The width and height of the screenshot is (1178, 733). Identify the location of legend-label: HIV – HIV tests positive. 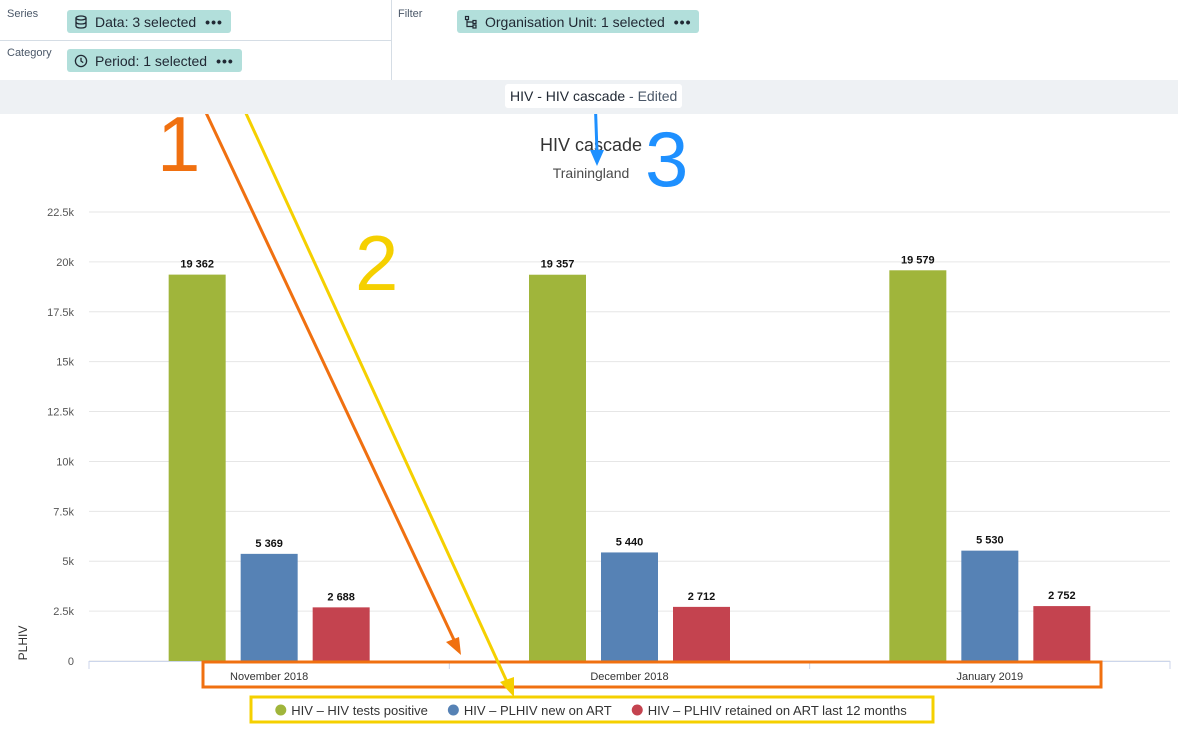
(359, 710).